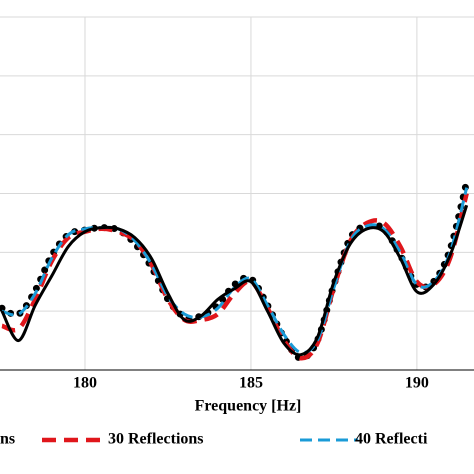 This screenshot has width=474, height=474. What do you see at coordinates (156, 439) in the screenshot?
I see `legend-label: 30 Reflections` at bounding box center [156, 439].